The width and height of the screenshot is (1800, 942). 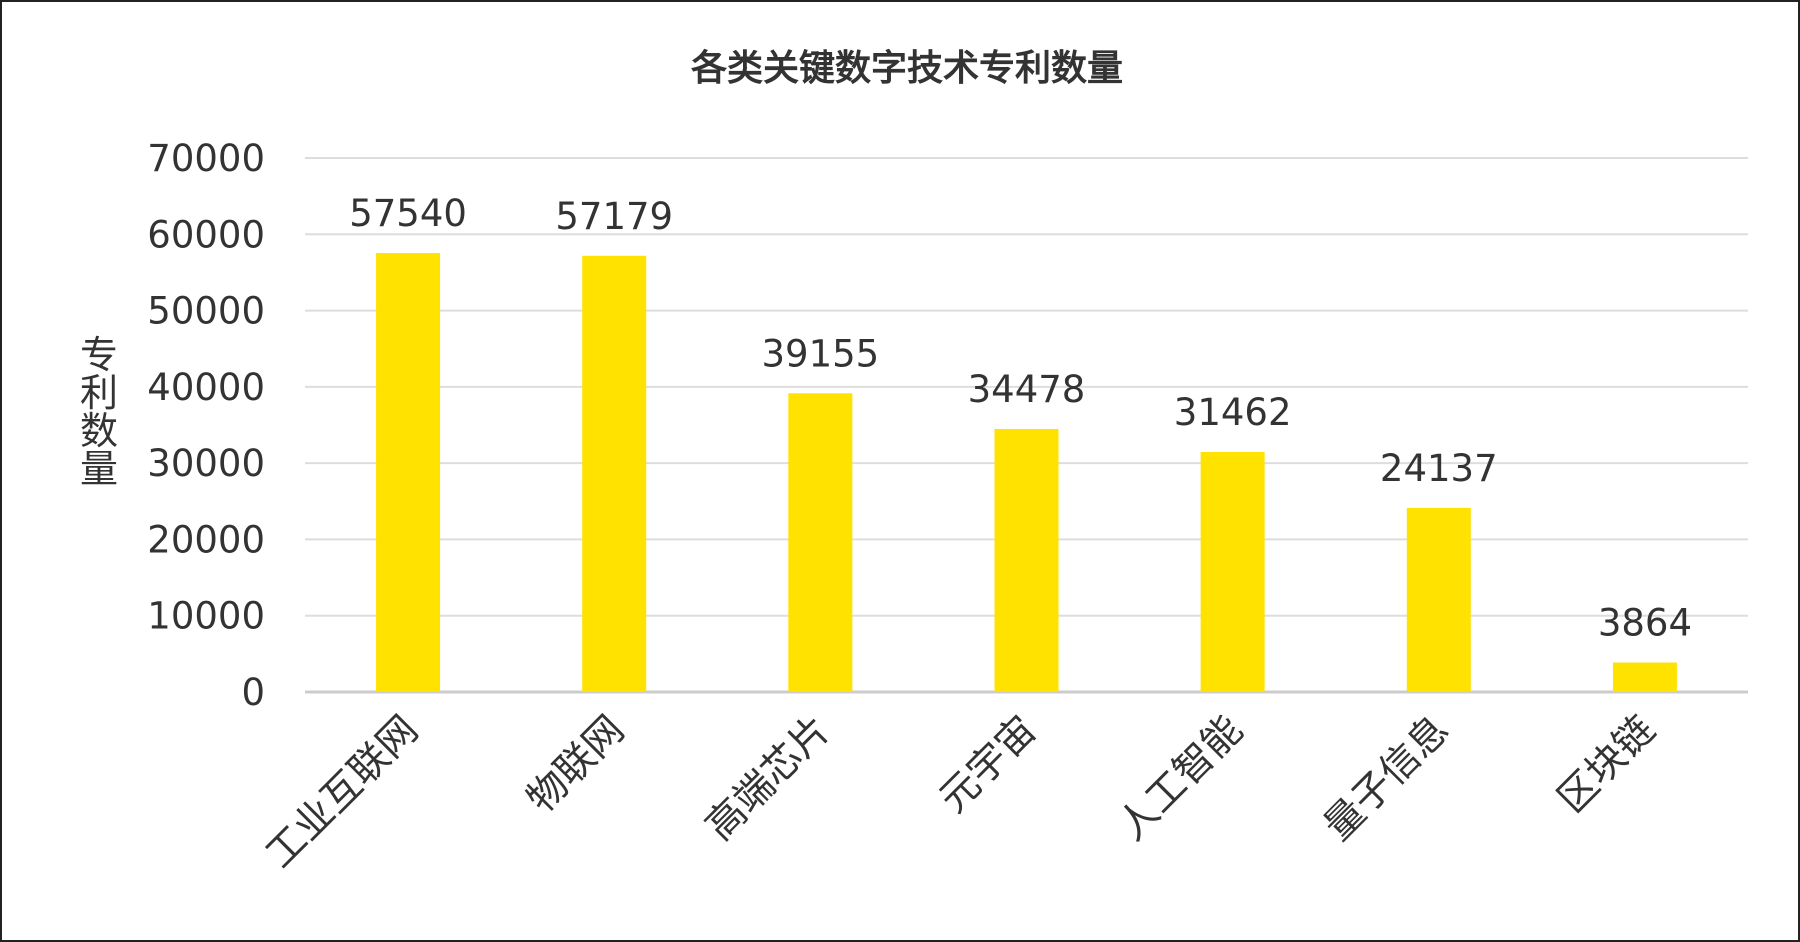 What do you see at coordinates (1387, 778) in the screenshot?
I see `category-label: 量子信息` at bounding box center [1387, 778].